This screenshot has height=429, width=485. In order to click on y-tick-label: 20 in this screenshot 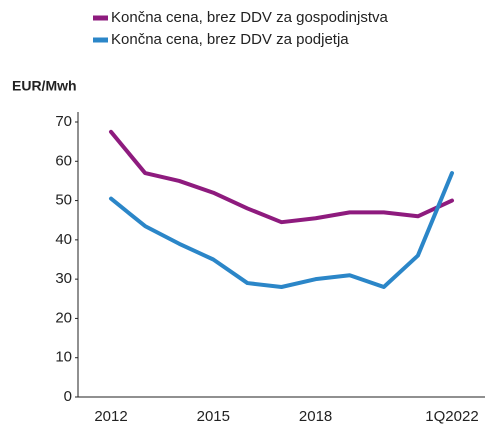, I will do `click(63, 317)`.